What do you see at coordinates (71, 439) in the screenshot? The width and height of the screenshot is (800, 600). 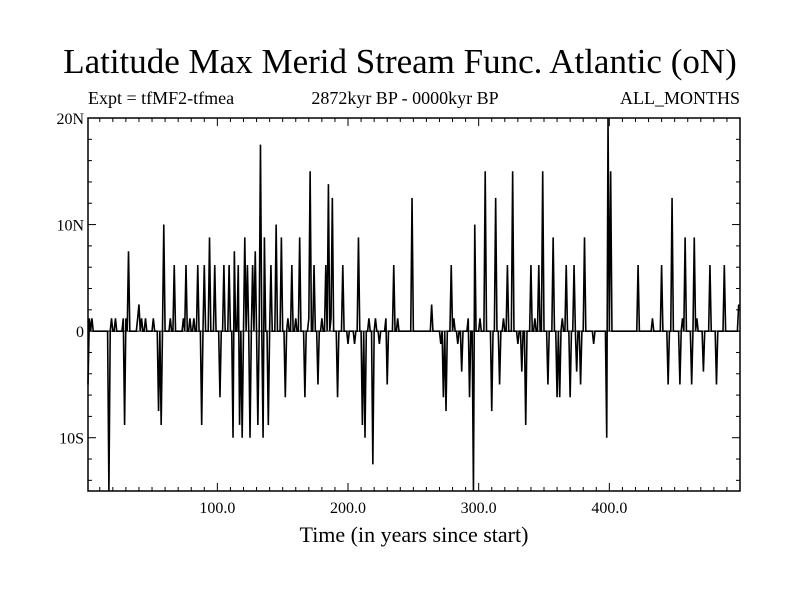 I see `y-tick-label: 10S` at bounding box center [71, 439].